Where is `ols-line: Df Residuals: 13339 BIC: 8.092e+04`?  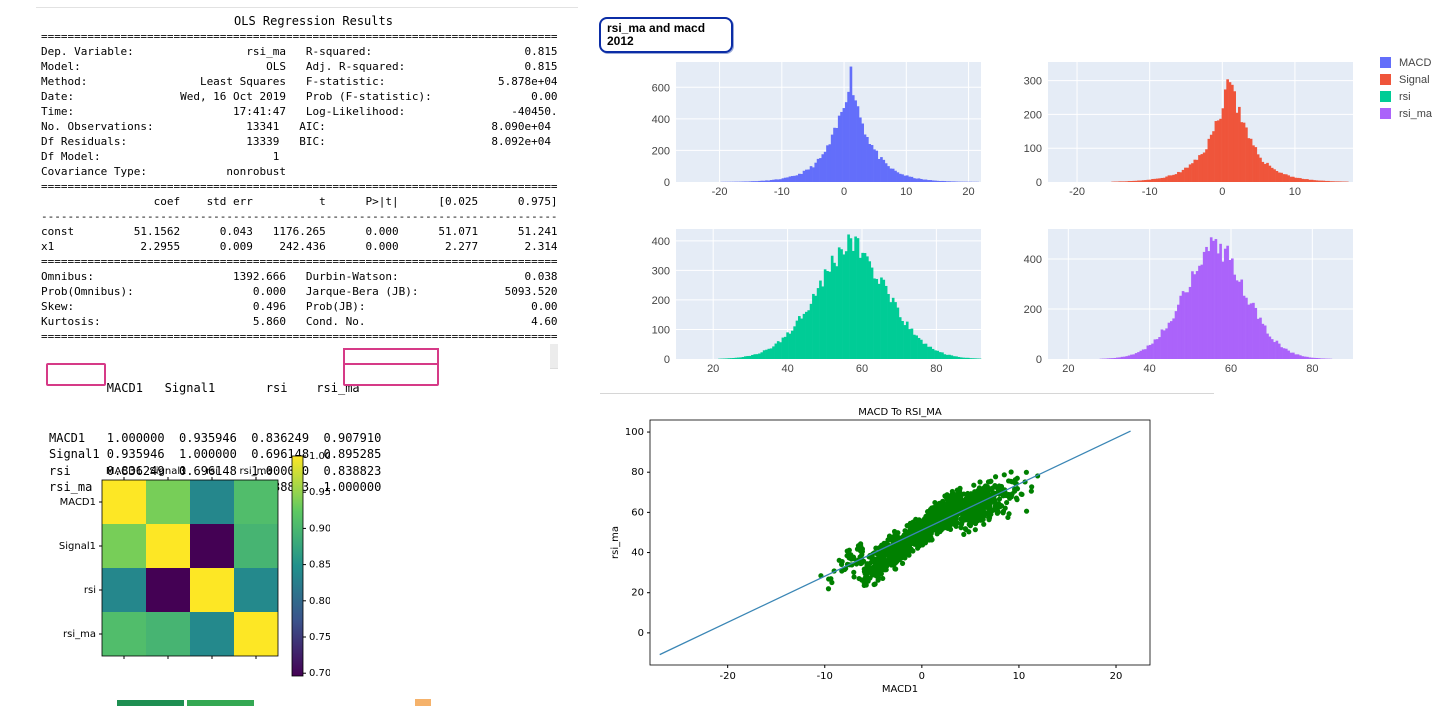
ols-line: Df Residuals: 13339 BIC: 8.092e+04 is located at coordinates (296, 141).